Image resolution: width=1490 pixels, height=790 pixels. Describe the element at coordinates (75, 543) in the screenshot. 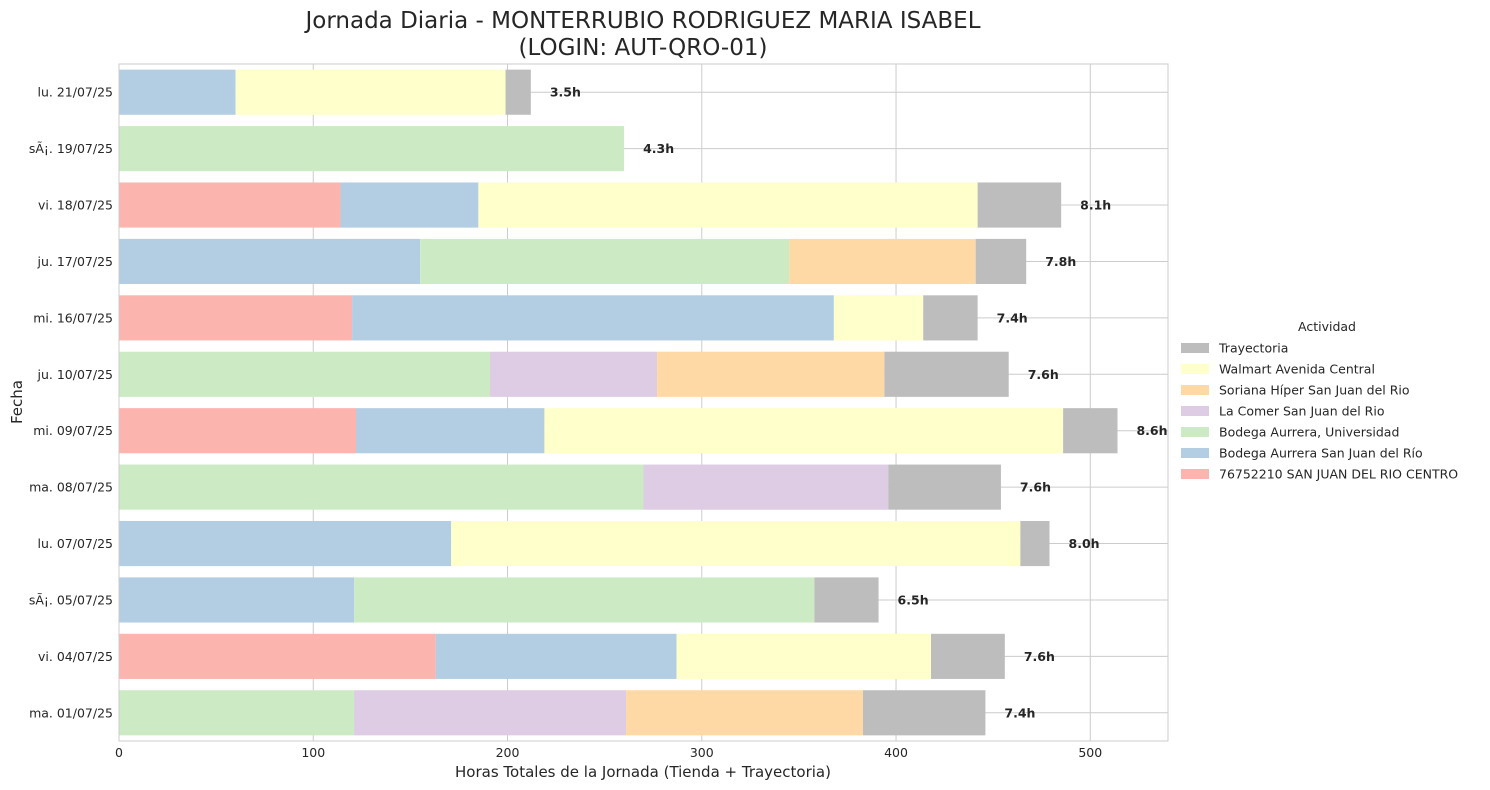

I see `y-tick-label: lu. 07/07/25` at that location.